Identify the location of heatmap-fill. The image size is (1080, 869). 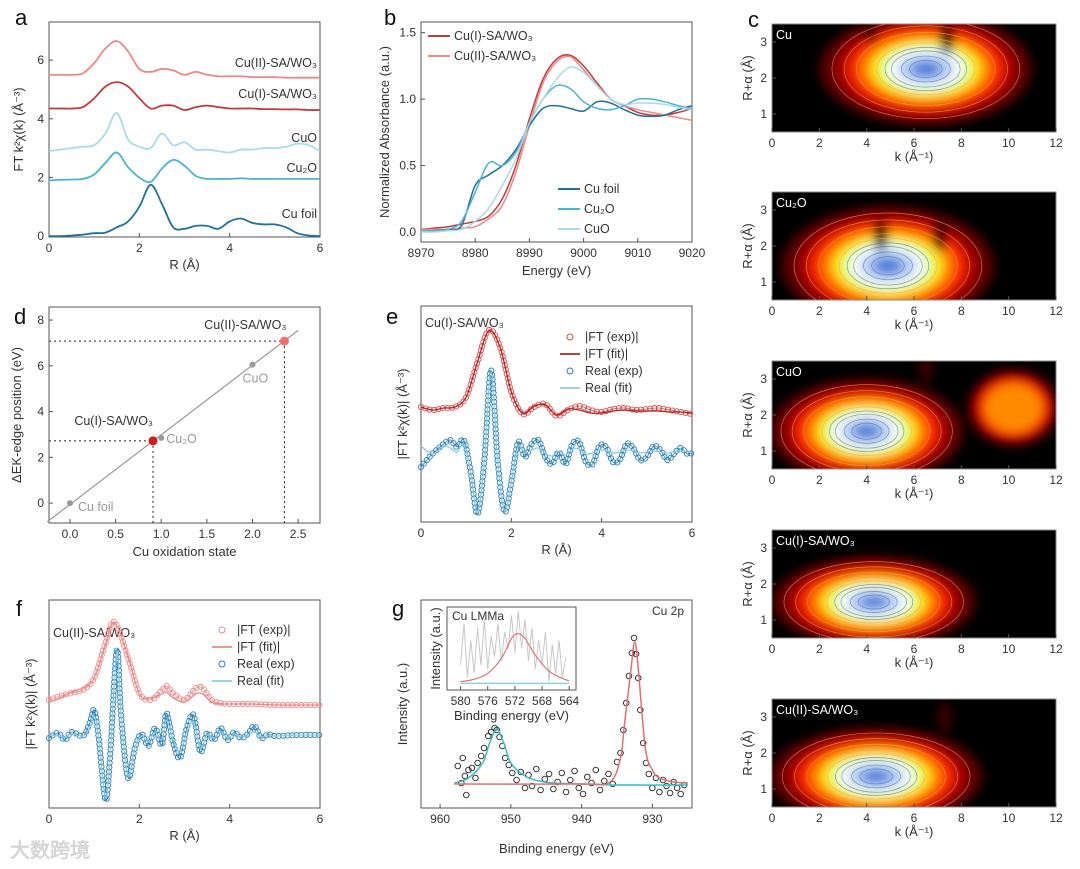
(874, 597).